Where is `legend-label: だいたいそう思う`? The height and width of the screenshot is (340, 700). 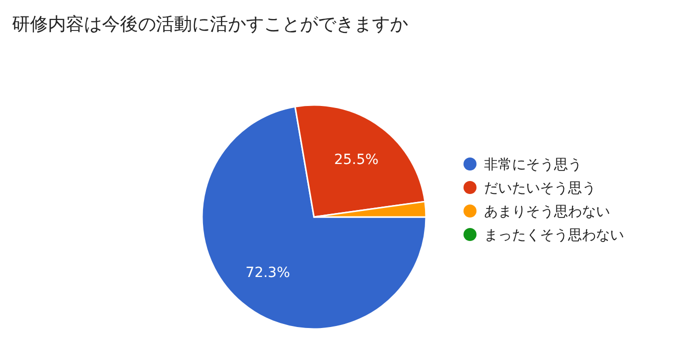 legend-label: だいたいそう思う is located at coordinates (540, 188).